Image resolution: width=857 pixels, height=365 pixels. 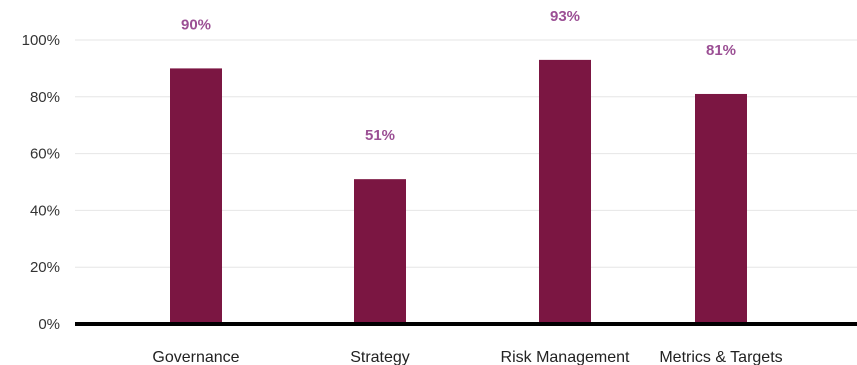 What do you see at coordinates (380, 135) in the screenshot?
I see `data-label: 51%` at bounding box center [380, 135].